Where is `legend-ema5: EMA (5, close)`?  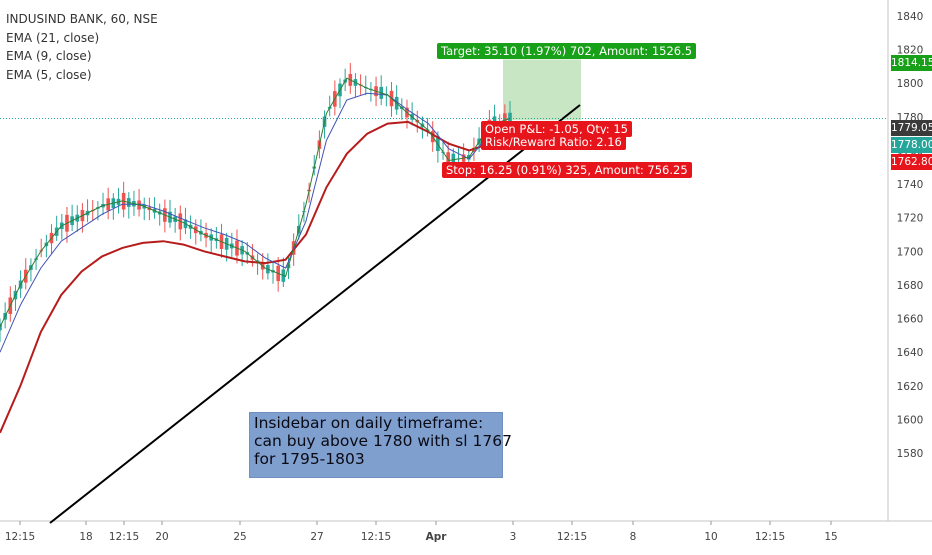 legend-ema5: EMA (5, close) is located at coordinates (49, 74).